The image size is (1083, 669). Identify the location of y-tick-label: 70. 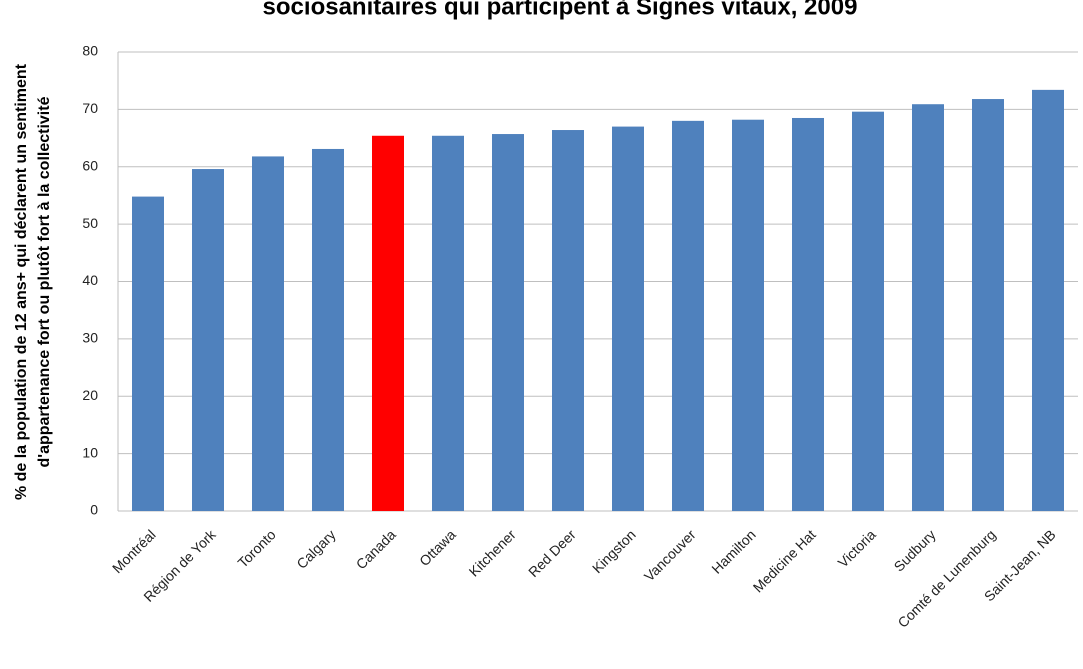
(90, 108).